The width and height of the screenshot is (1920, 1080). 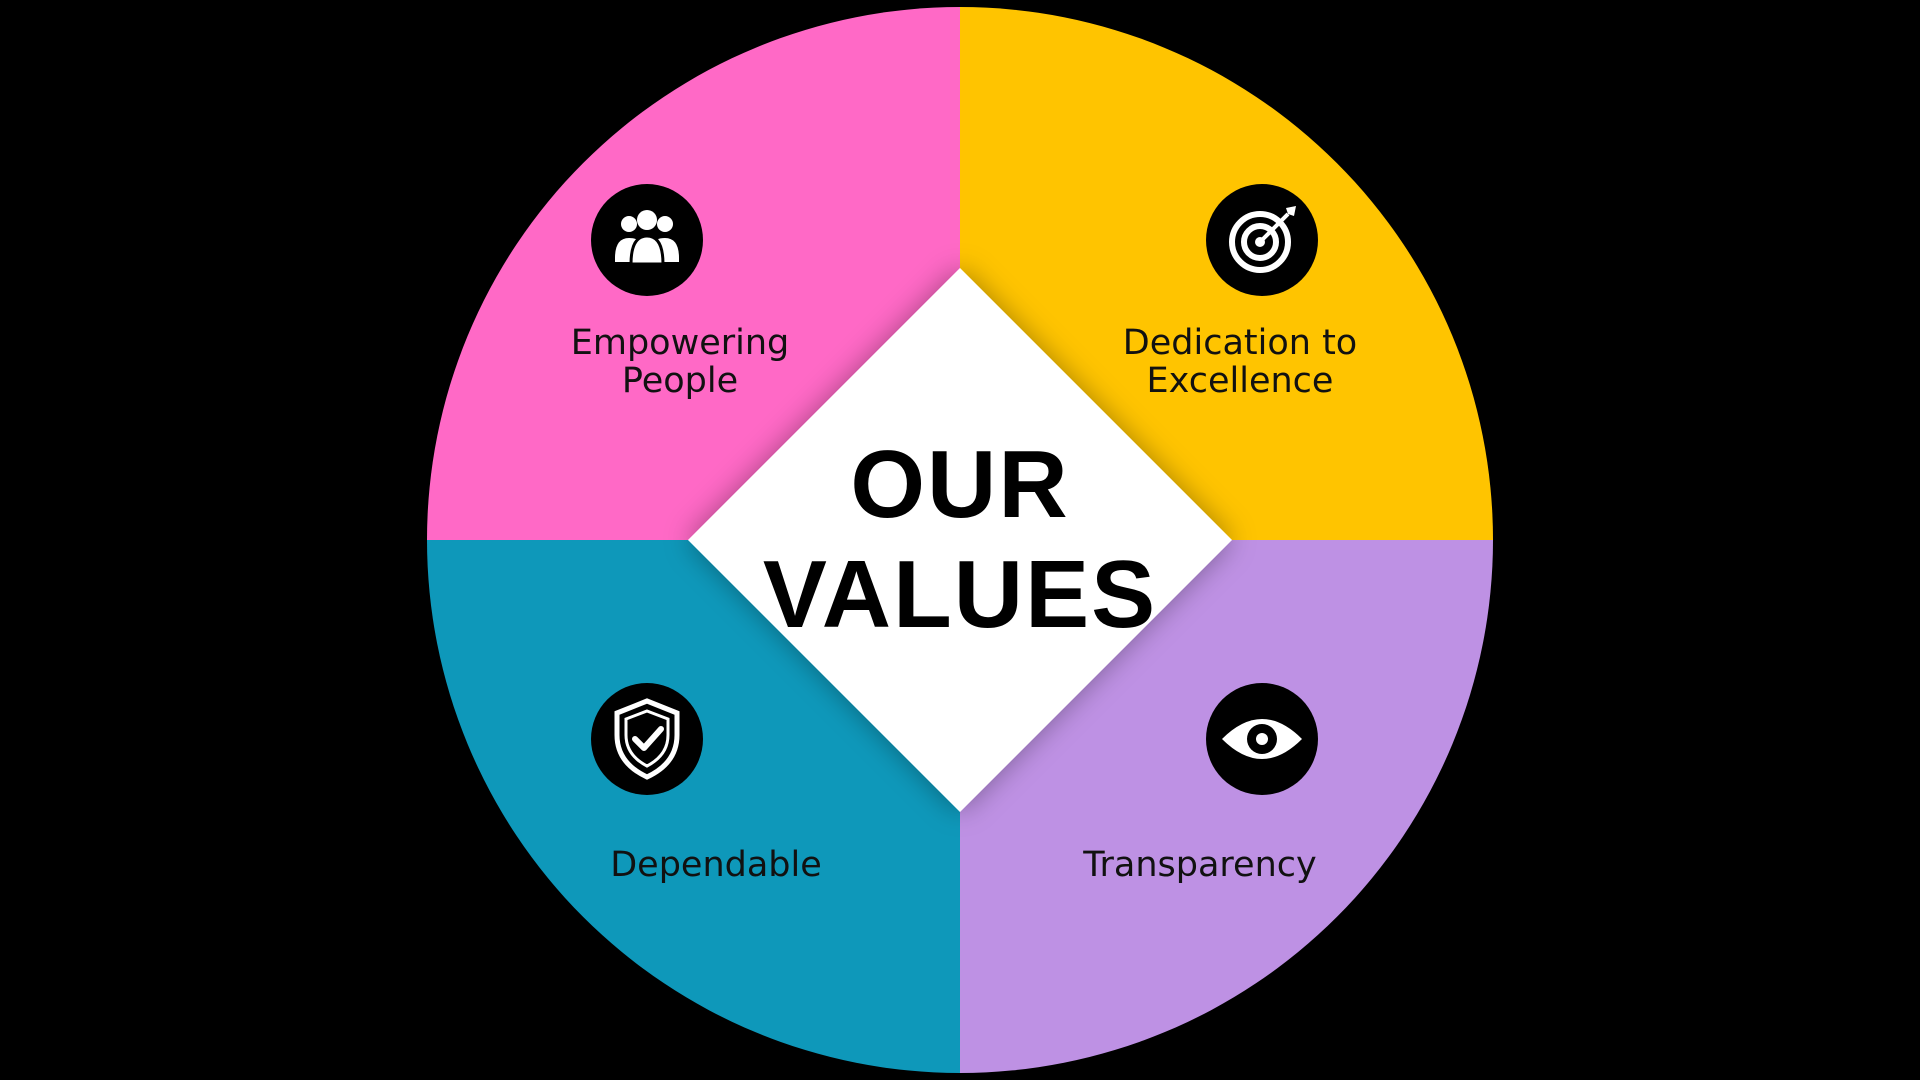 I want to click on eye-icon, so click(x=1262, y=739).